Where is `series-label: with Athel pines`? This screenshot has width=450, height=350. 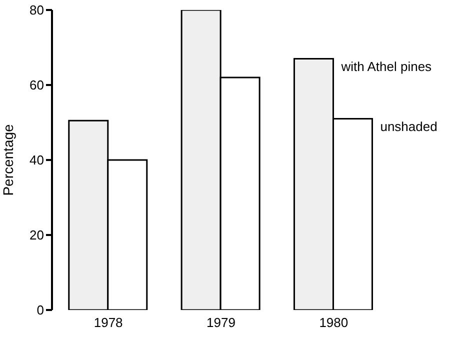
series-label: with Athel pines is located at coordinates (386, 66).